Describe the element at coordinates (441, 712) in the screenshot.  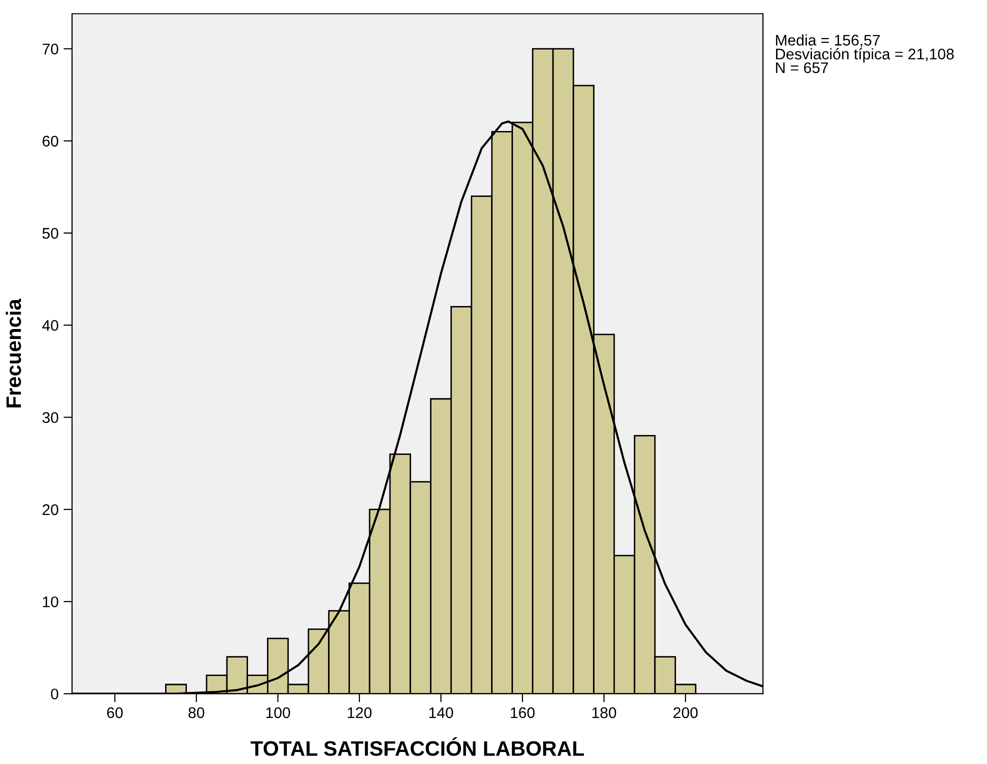
I see `x-tick-label: 140` at that location.